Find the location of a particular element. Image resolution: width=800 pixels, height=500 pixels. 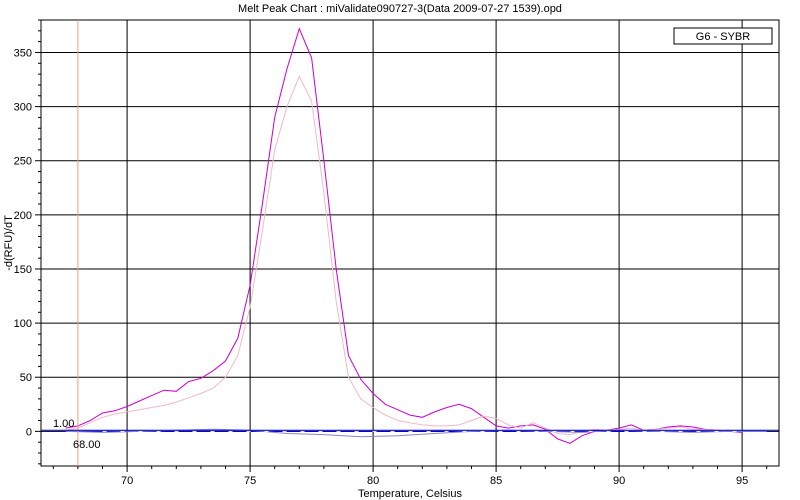

legend-entry: G6 - SYBR is located at coordinates (723, 37).